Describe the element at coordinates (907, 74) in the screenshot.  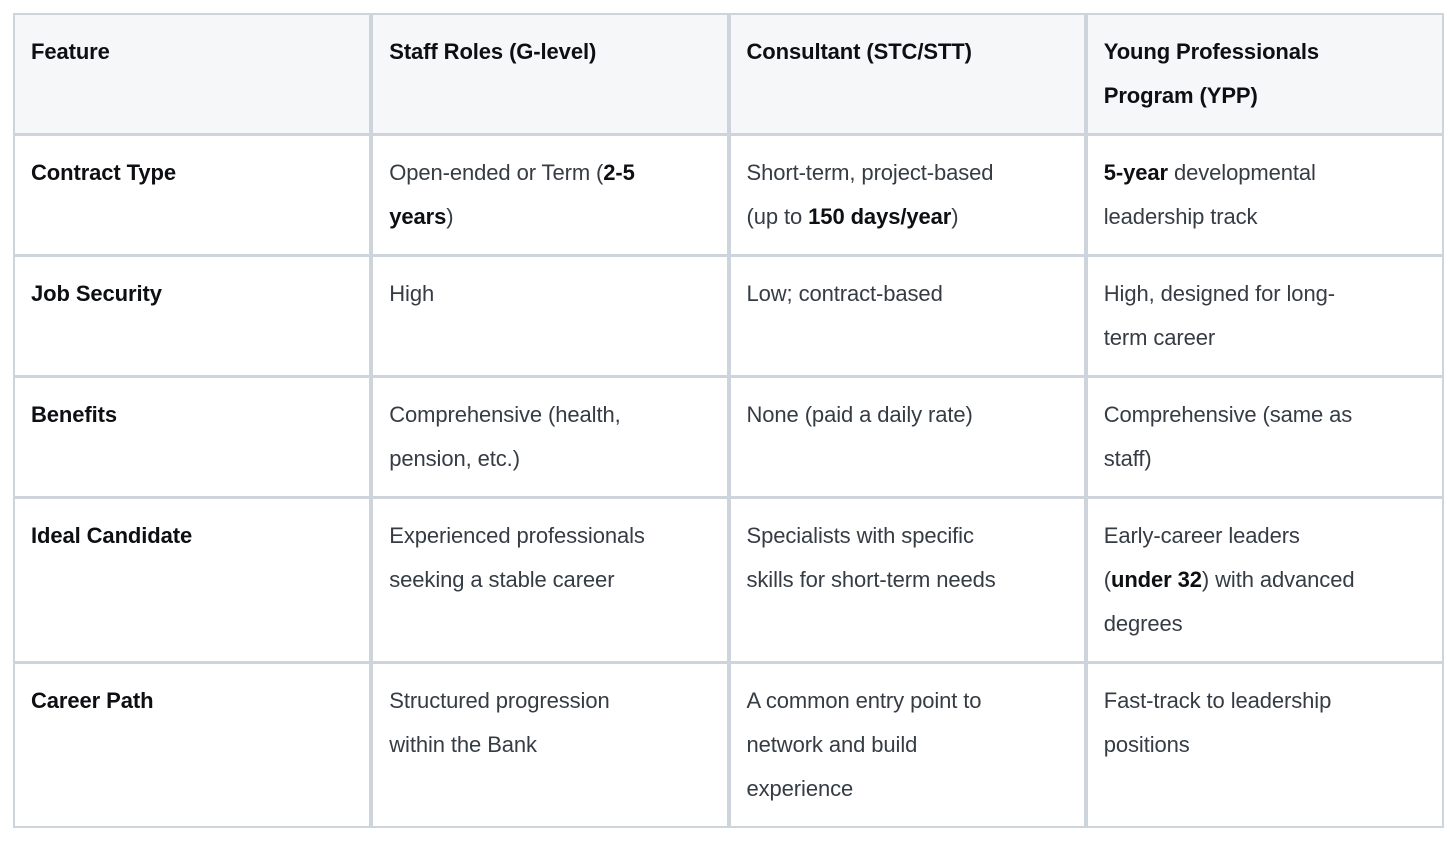
I see `header-cell: Consultant (STC/STT)` at that location.